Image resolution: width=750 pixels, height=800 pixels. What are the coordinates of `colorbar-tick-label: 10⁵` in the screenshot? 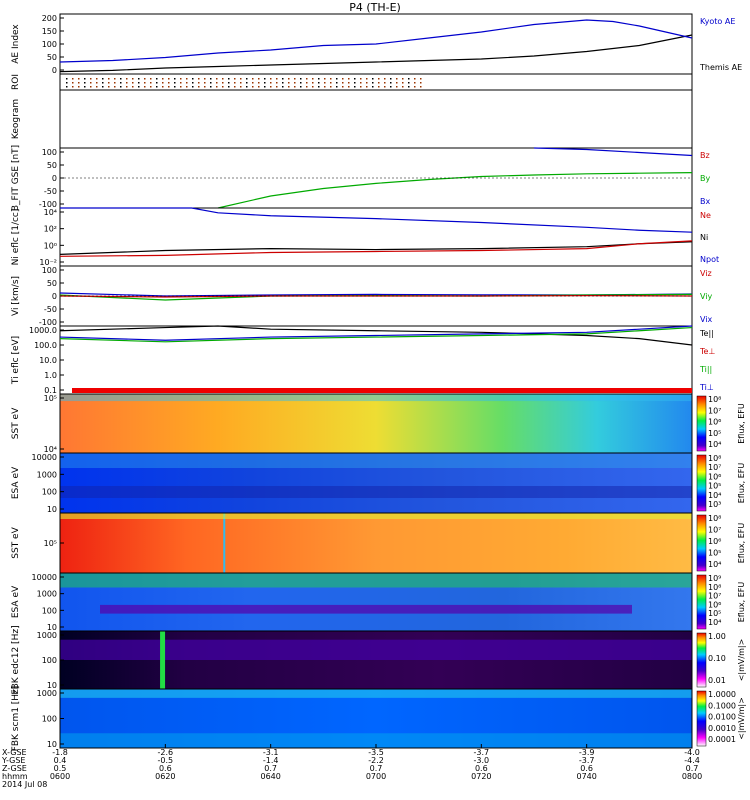 It's located at (714, 486).